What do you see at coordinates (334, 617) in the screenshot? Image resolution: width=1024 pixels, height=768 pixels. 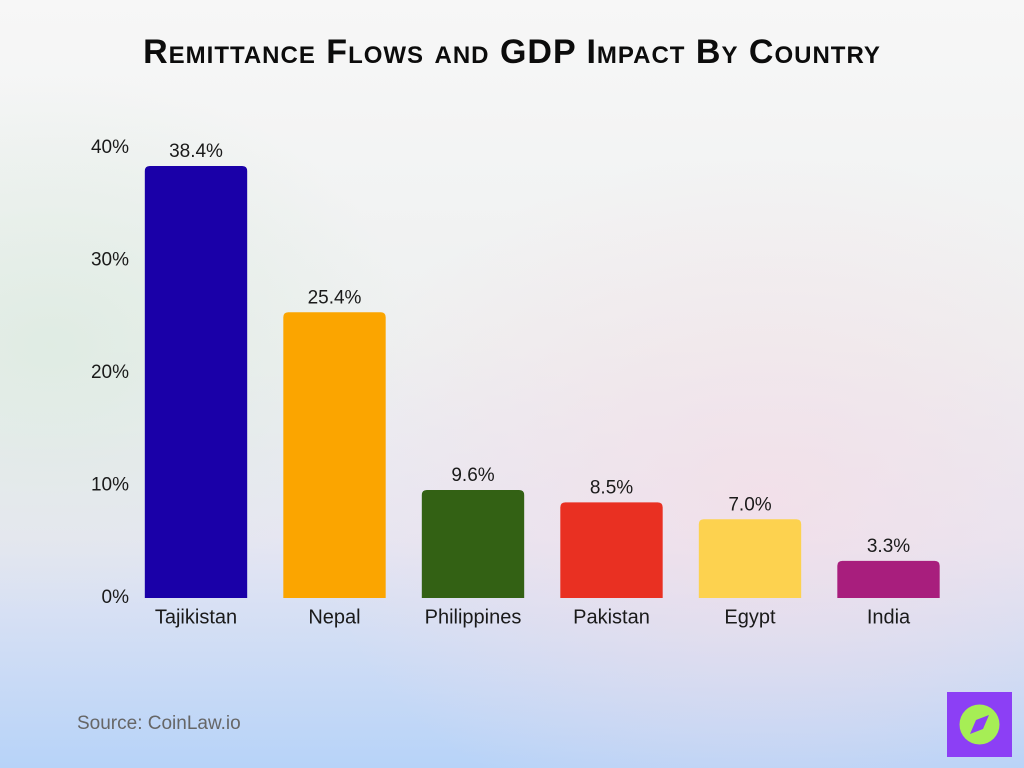 I see `x-tick-label: Nepal` at bounding box center [334, 617].